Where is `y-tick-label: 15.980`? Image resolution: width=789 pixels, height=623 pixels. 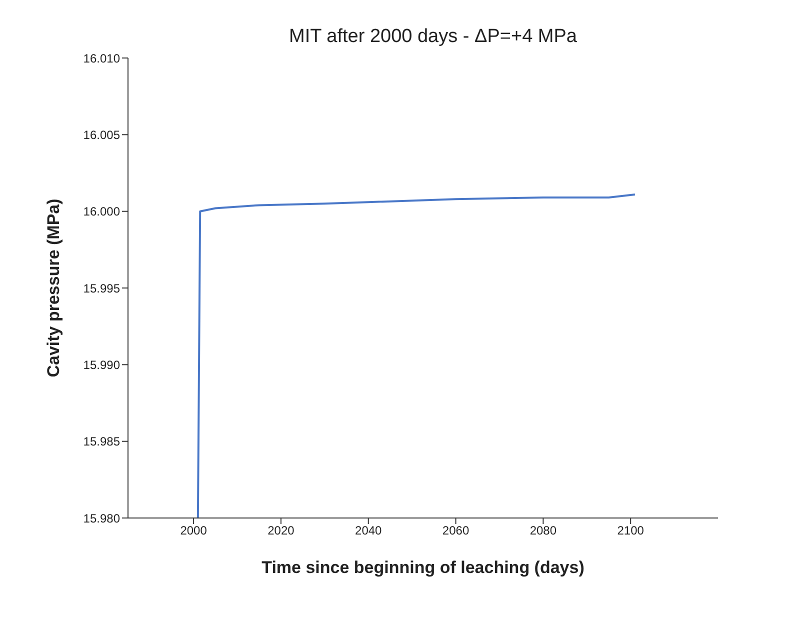 y-tick-label: 15.980 is located at coordinates (101, 518).